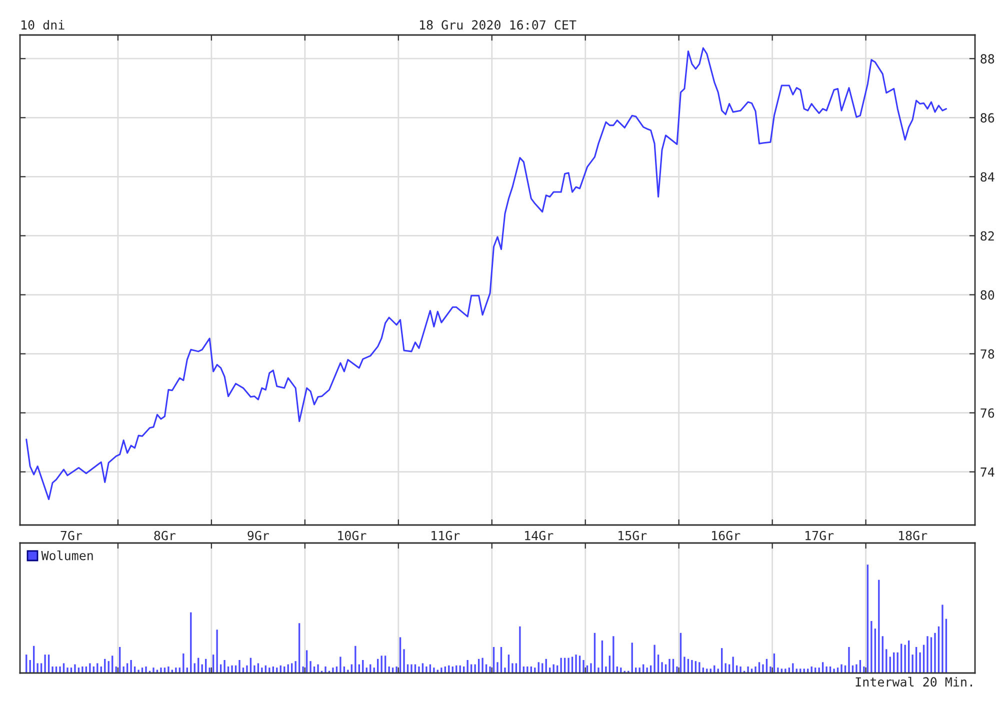 This screenshot has width=1000, height=703. What do you see at coordinates (67, 555) in the screenshot?
I see `legend-label: Wolumen` at bounding box center [67, 555].